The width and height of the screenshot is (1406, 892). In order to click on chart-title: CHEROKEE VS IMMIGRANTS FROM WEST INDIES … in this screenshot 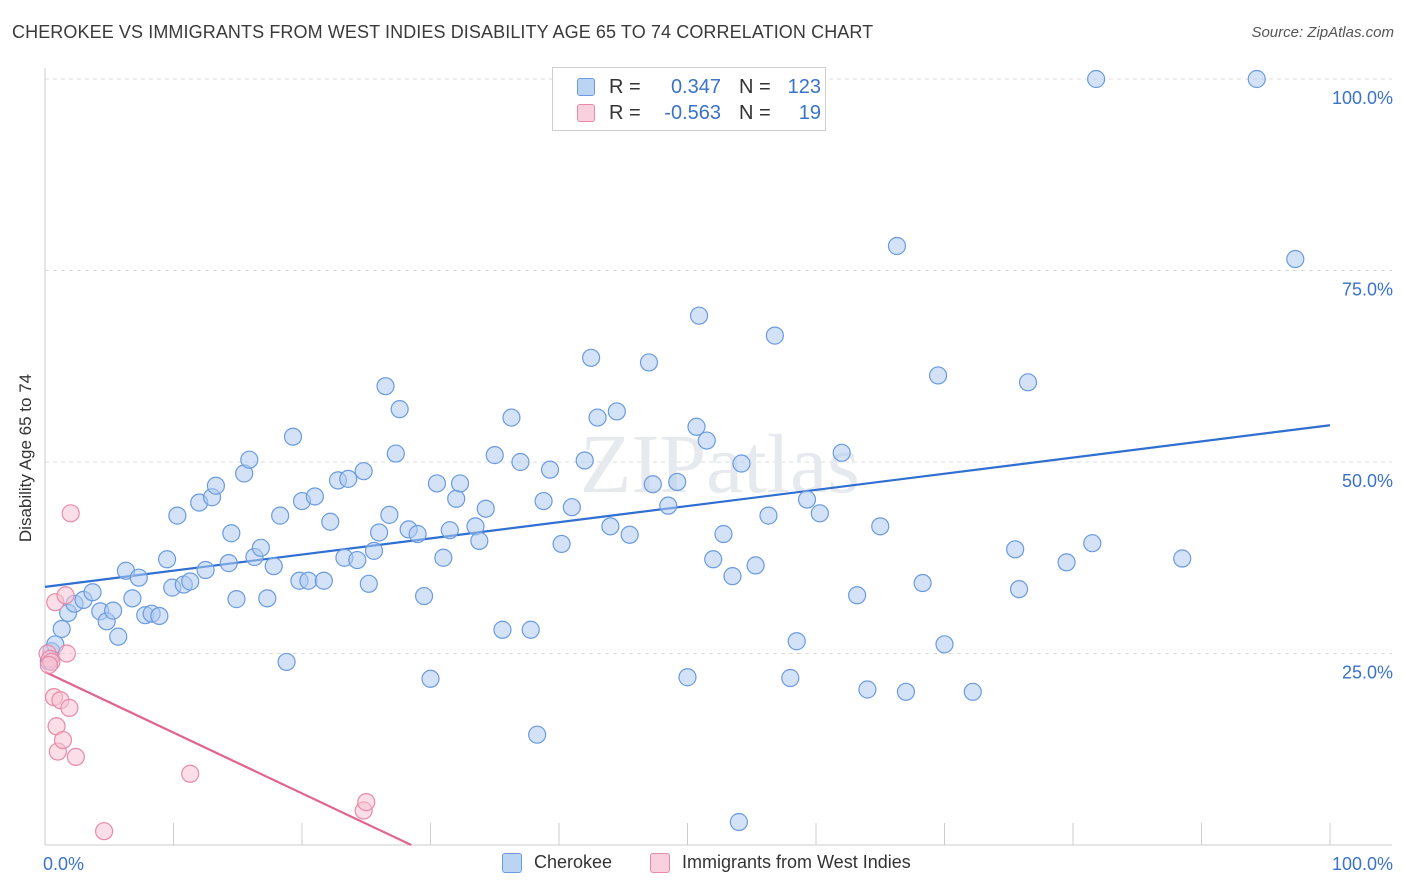, I will do `click(443, 32)`.